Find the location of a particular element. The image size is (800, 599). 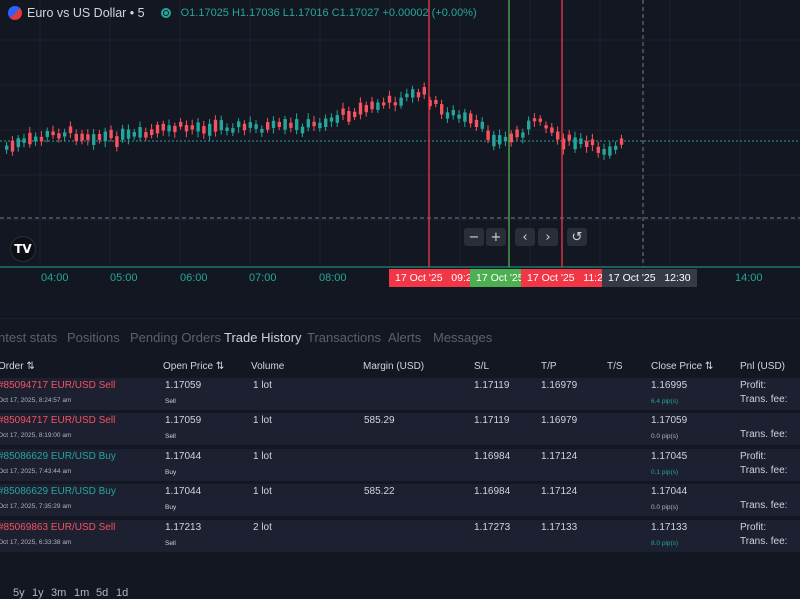

range-1d: 1d is located at coordinates (122, 593).